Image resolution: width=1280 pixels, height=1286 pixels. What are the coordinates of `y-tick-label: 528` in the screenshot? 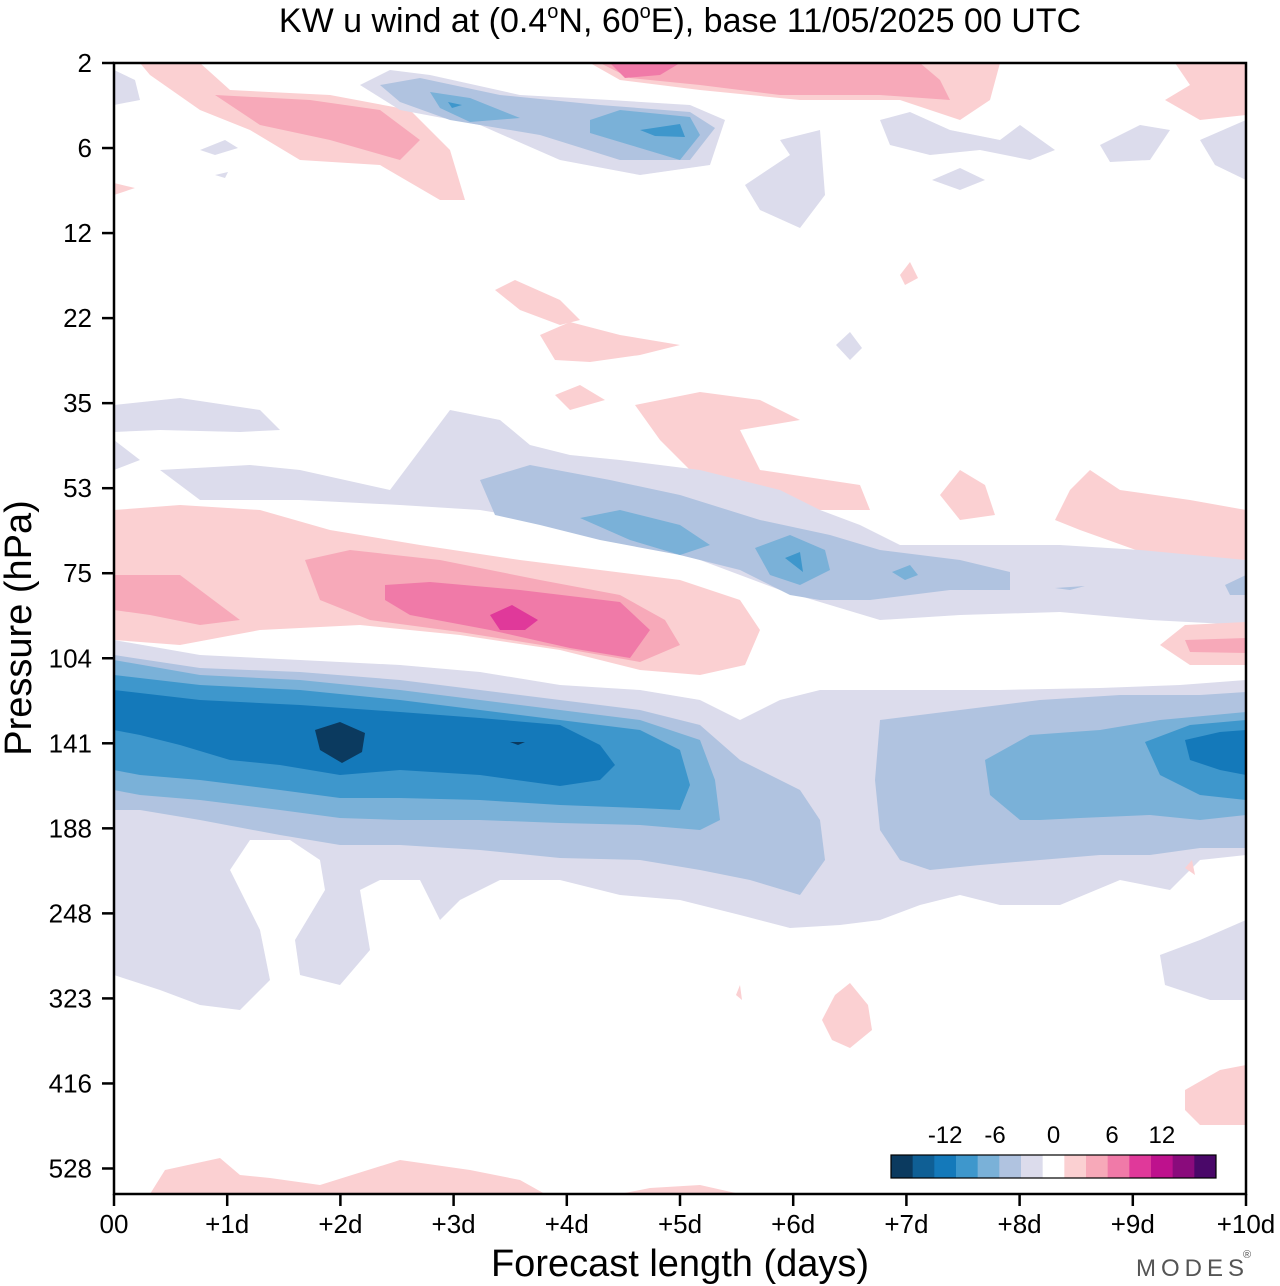 It's located at (70, 1168).